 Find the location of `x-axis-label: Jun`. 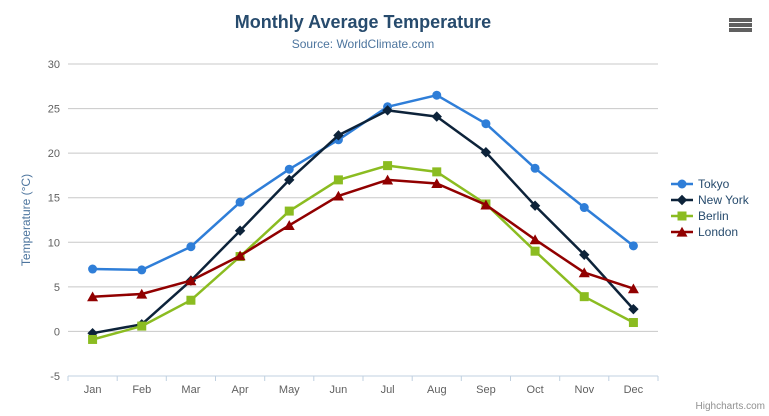

x-axis-label: Jun is located at coordinates (339, 390).